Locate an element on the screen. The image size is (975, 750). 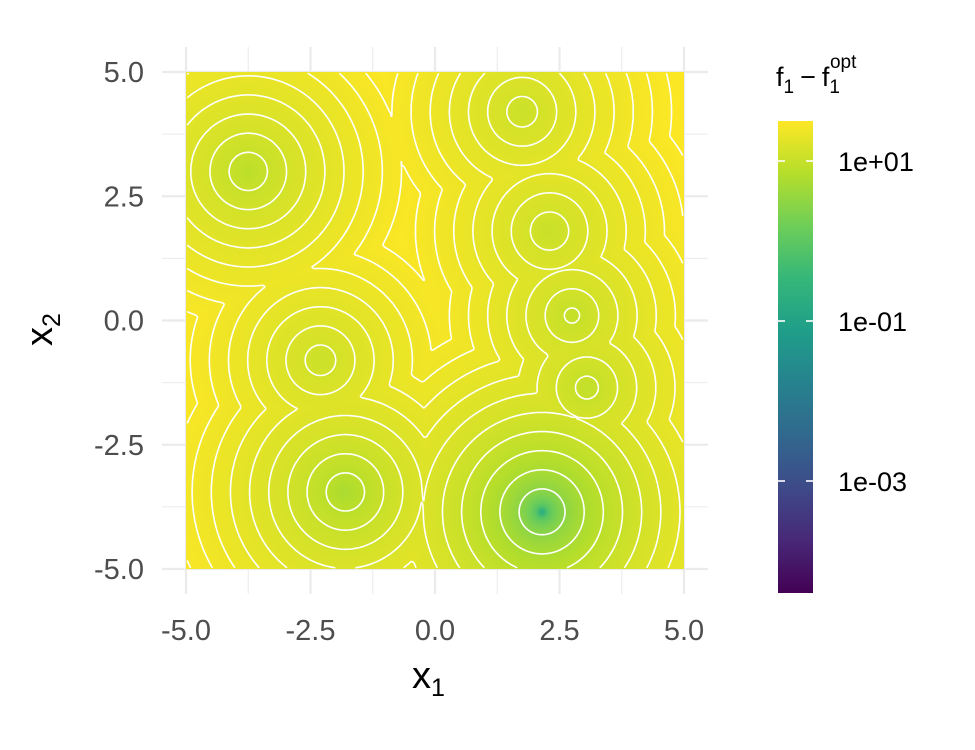
x-tick-label: 0.0 is located at coordinates (435, 631).